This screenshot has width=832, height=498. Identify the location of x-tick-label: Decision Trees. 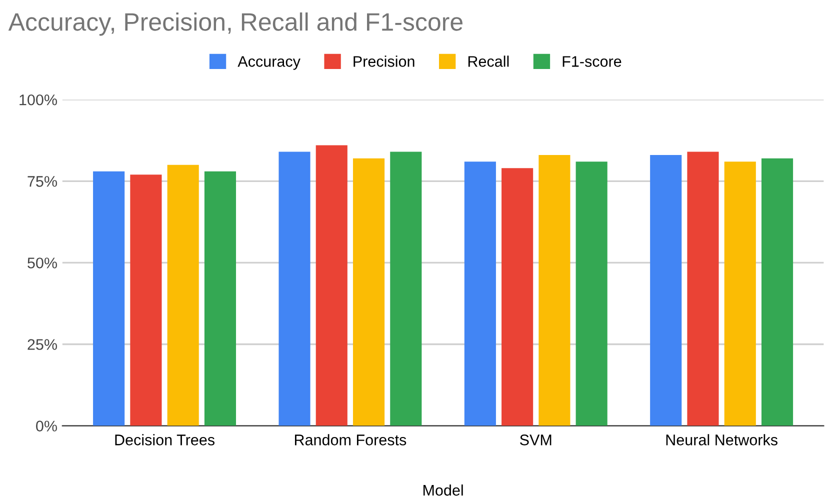
(164, 440).